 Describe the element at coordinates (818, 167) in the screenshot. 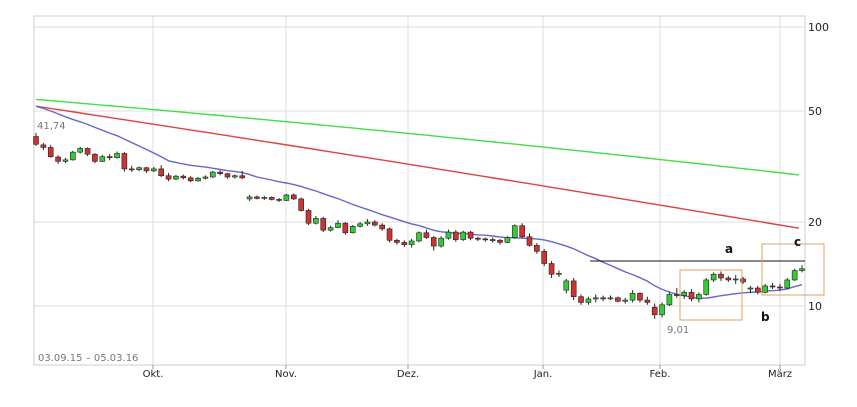

I see `y-axis-ticks: 100 50 20 10` at that location.